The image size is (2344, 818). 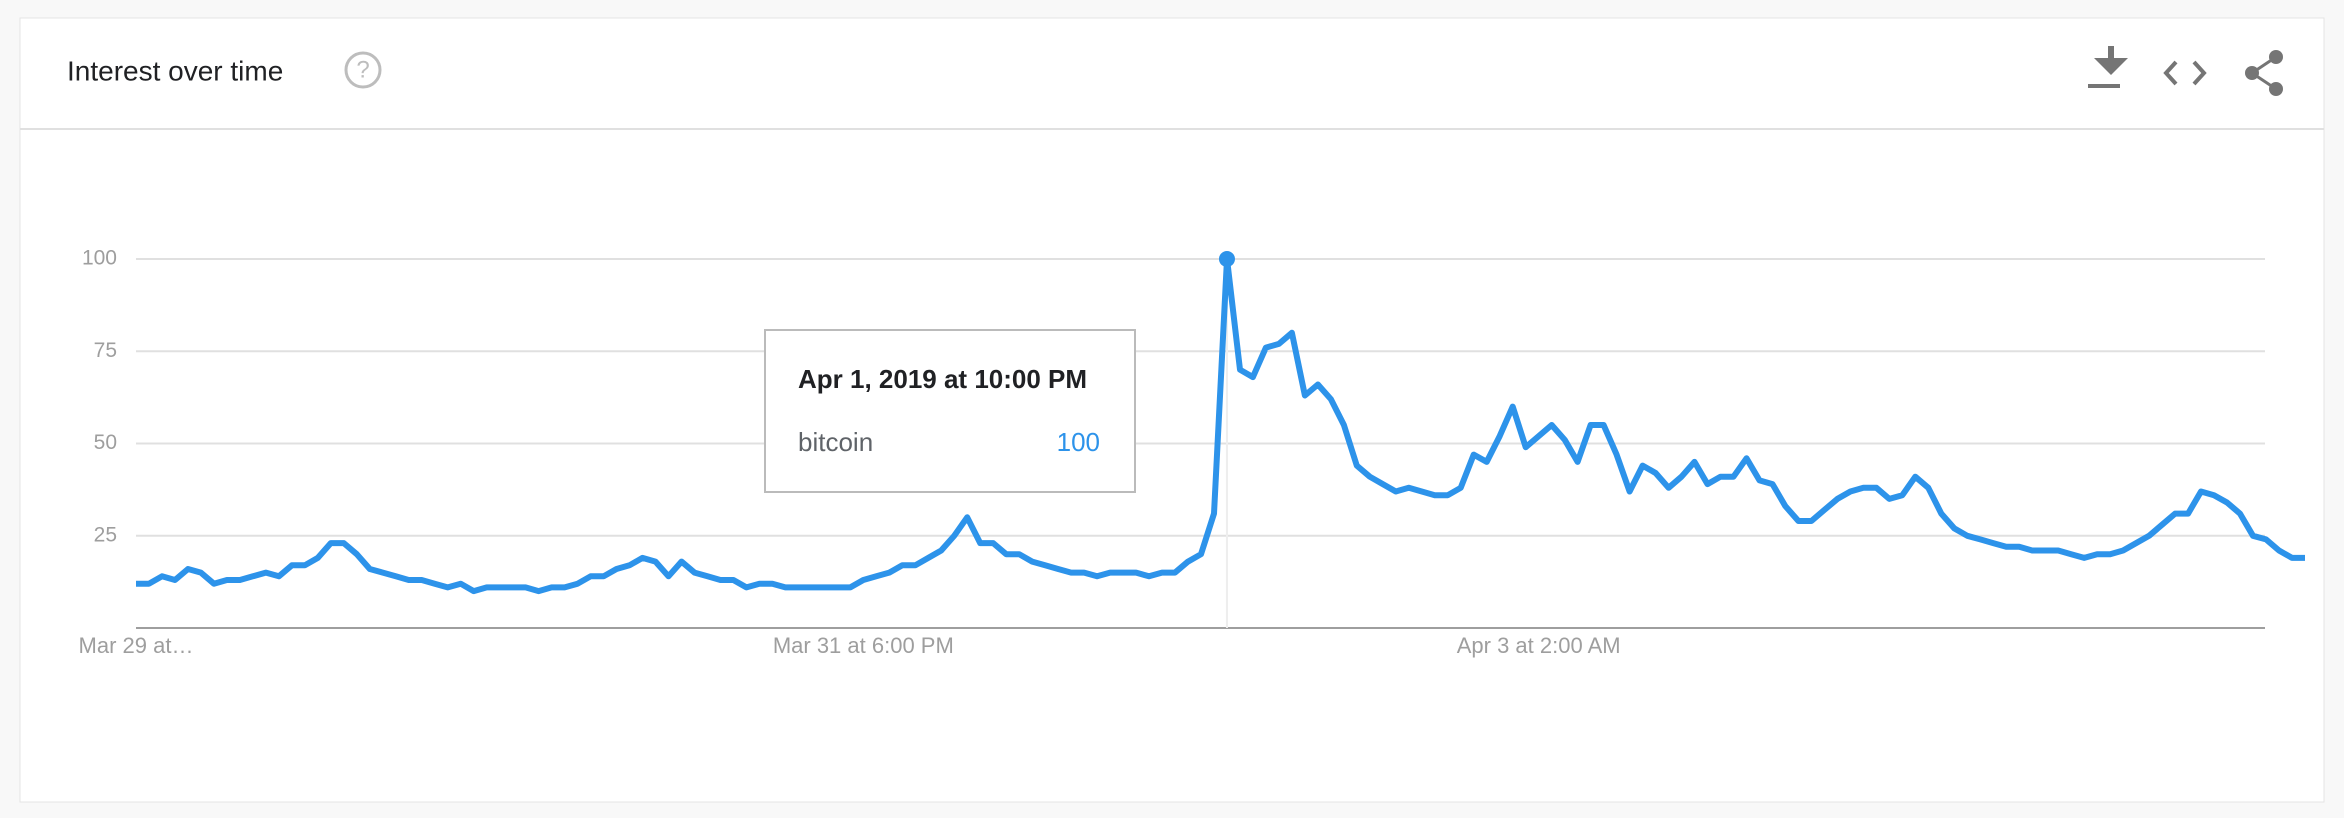 I want to click on y-tick-label: 100, so click(x=99, y=258).